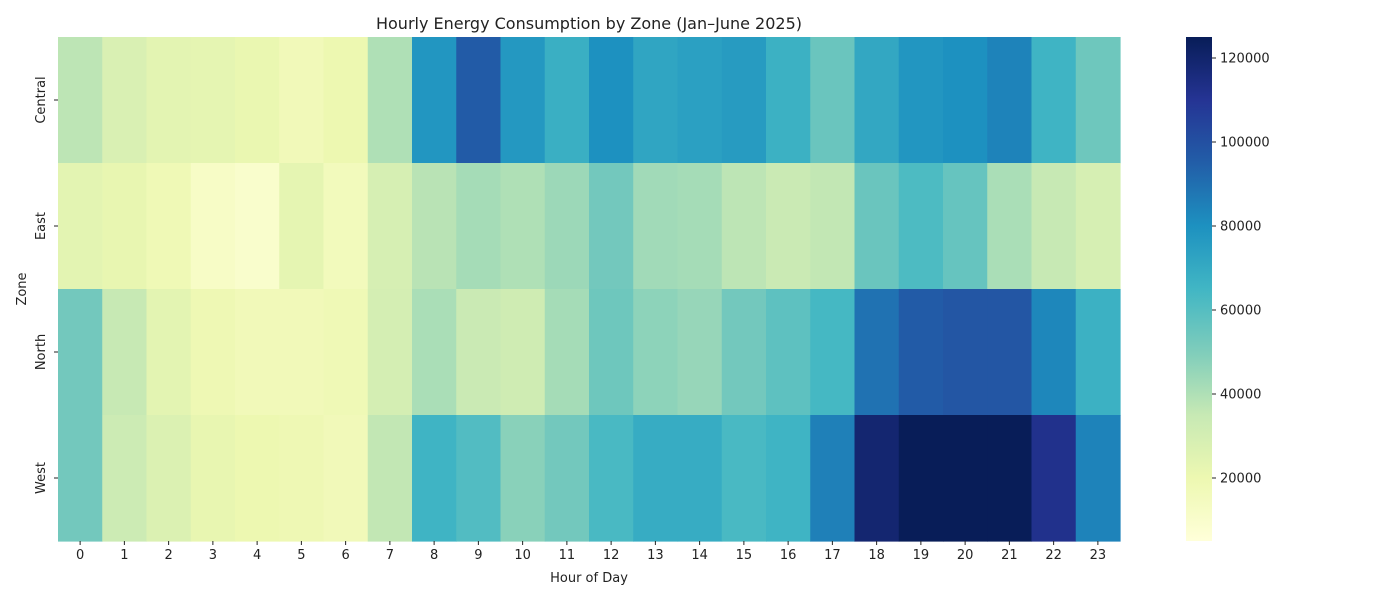 The image size is (1400, 604). Describe the element at coordinates (655, 555) in the screenshot. I see `x-tick-label: 13` at that location.